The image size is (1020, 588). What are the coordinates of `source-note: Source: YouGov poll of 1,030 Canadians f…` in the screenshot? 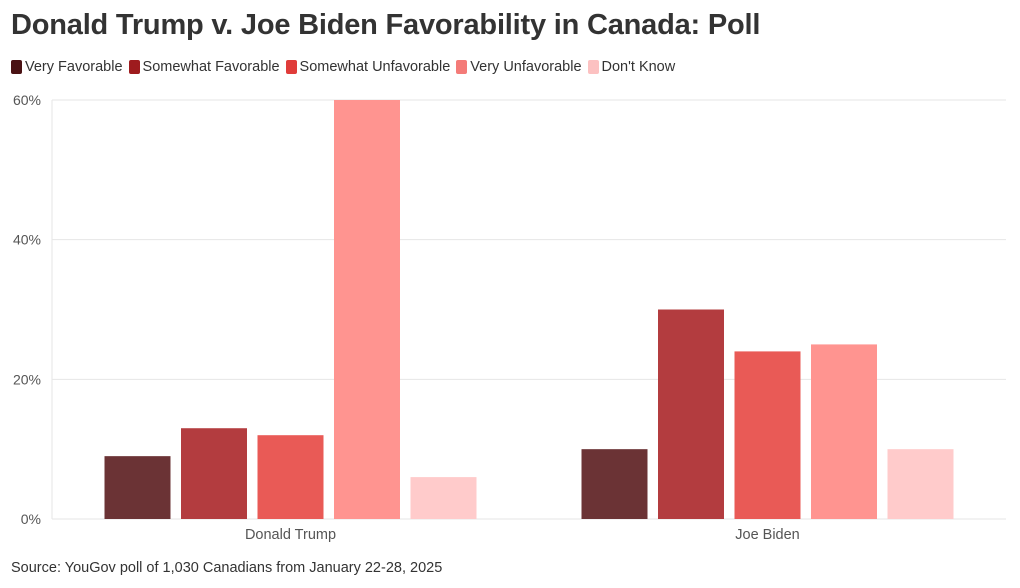 It's located at (227, 568).